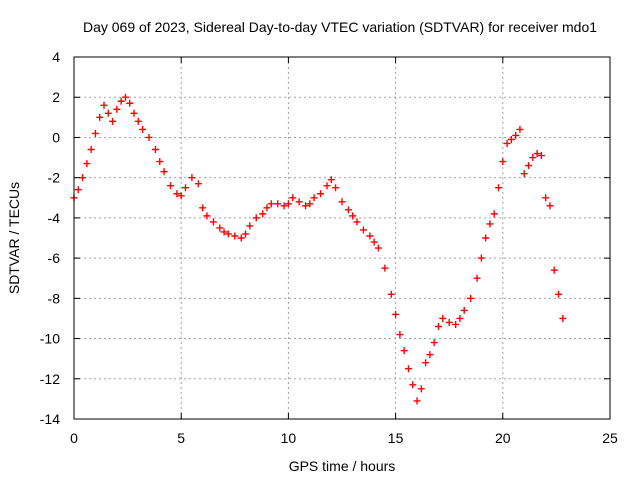  Describe the element at coordinates (396, 438) in the screenshot. I see `x-tick-label: 15` at that location.